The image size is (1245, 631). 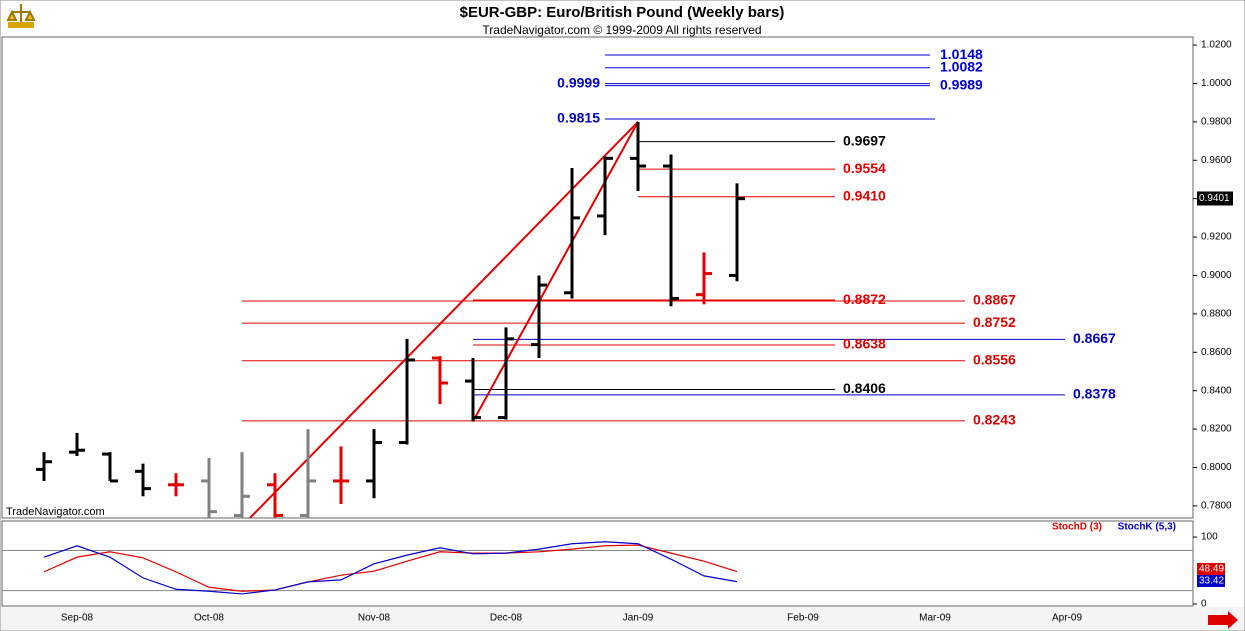 I want to click on last-price-box, so click(x=1215, y=198).